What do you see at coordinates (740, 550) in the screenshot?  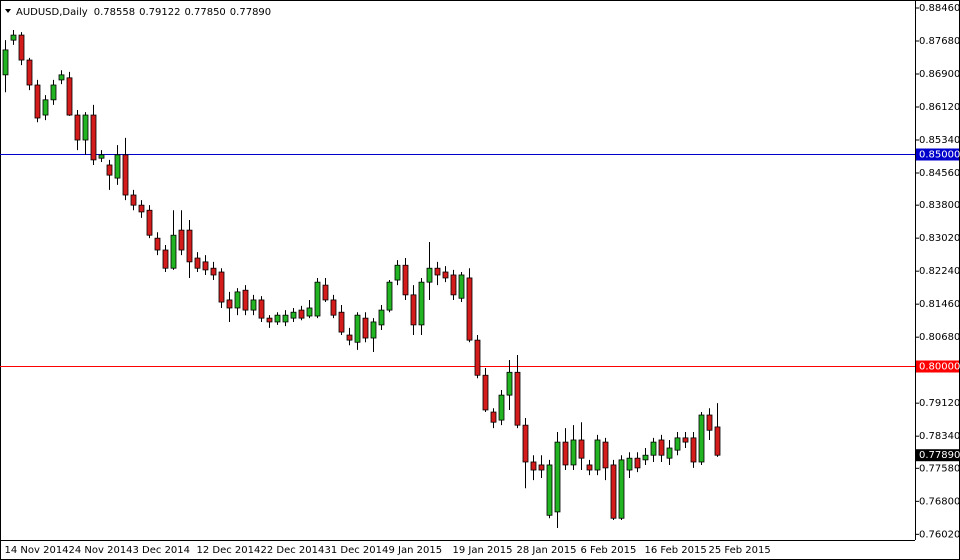 I see `x-tick-label: 25 Feb 2015` at bounding box center [740, 550].